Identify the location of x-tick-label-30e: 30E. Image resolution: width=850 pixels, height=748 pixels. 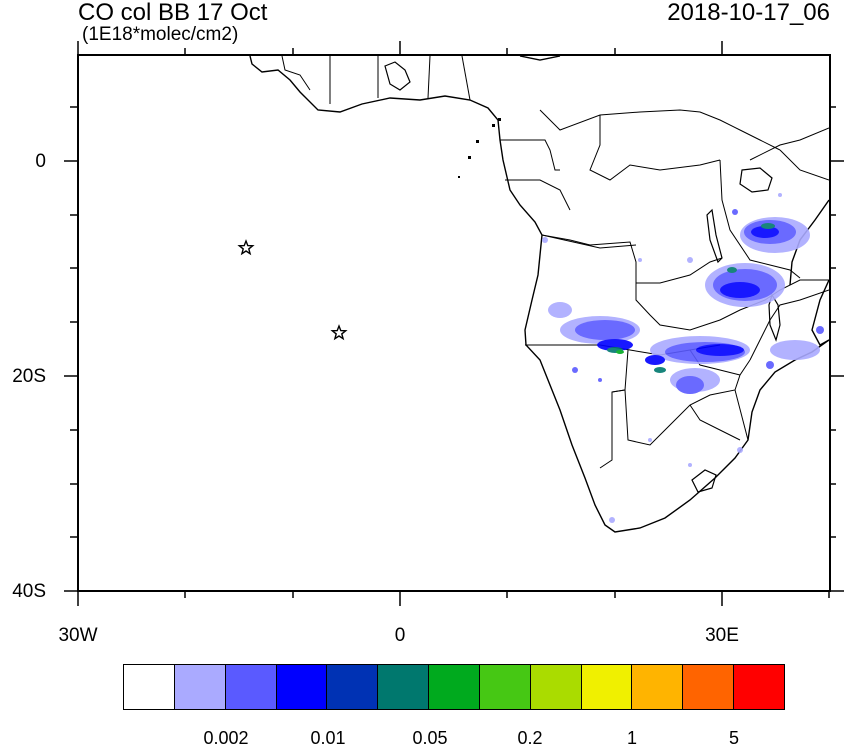
(722, 635).